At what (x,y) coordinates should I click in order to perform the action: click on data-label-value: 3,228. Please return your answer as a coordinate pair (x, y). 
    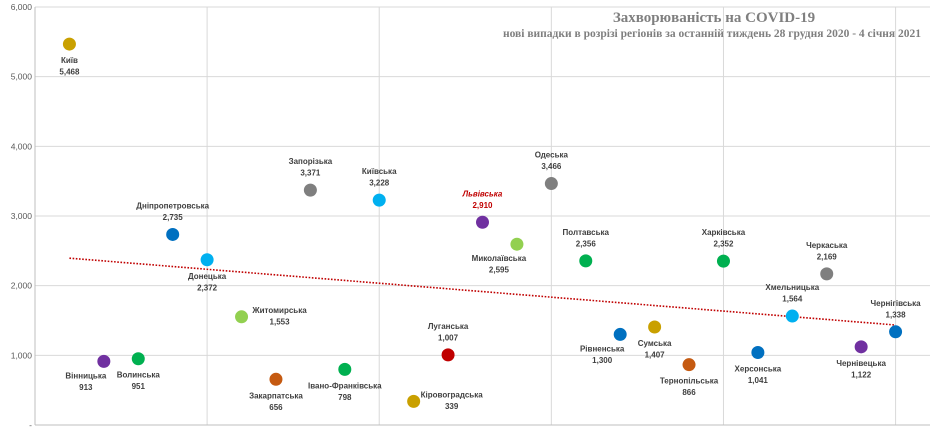
    Looking at the image, I should click on (379, 183).